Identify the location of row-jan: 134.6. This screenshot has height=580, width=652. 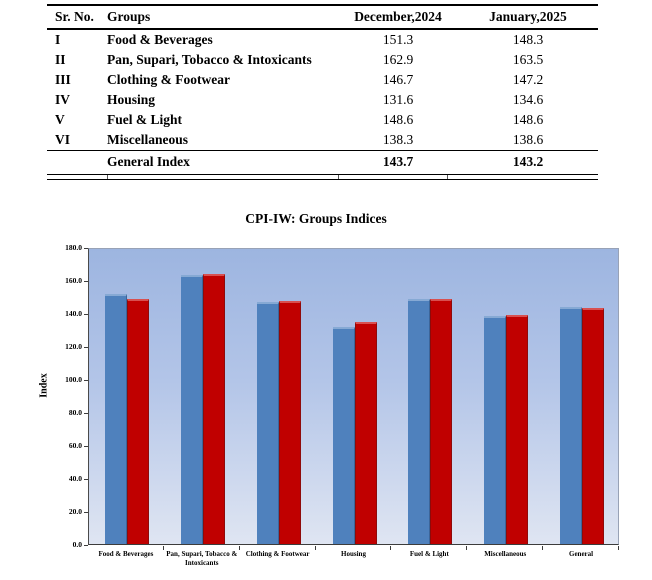
(528, 99).